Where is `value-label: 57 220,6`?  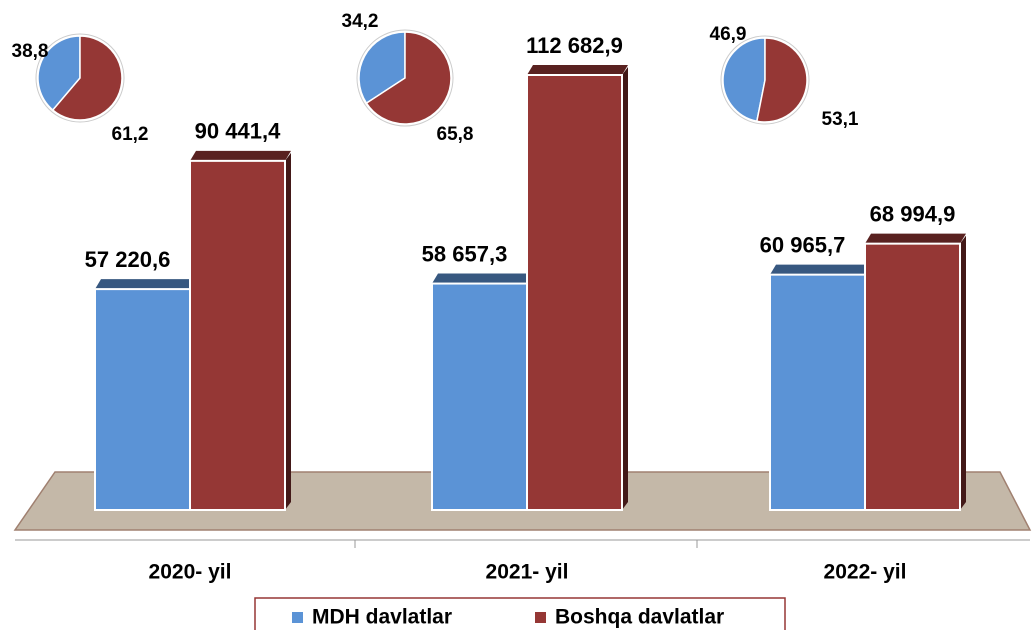 value-label: 57 220,6 is located at coordinates (128, 259).